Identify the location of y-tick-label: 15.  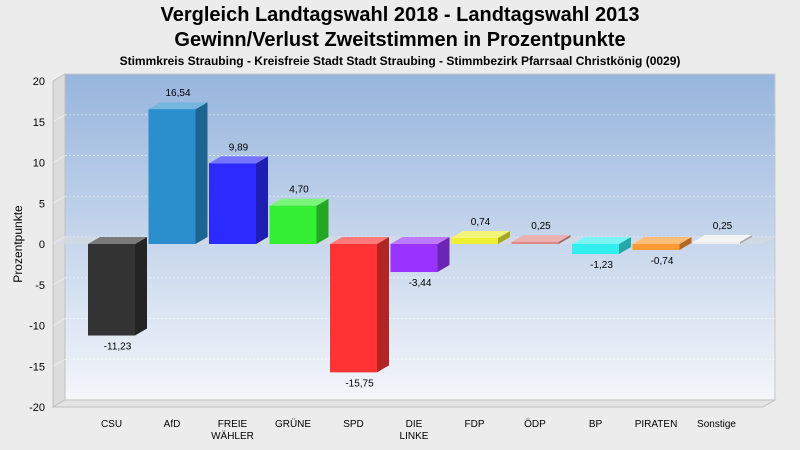
(39, 123).